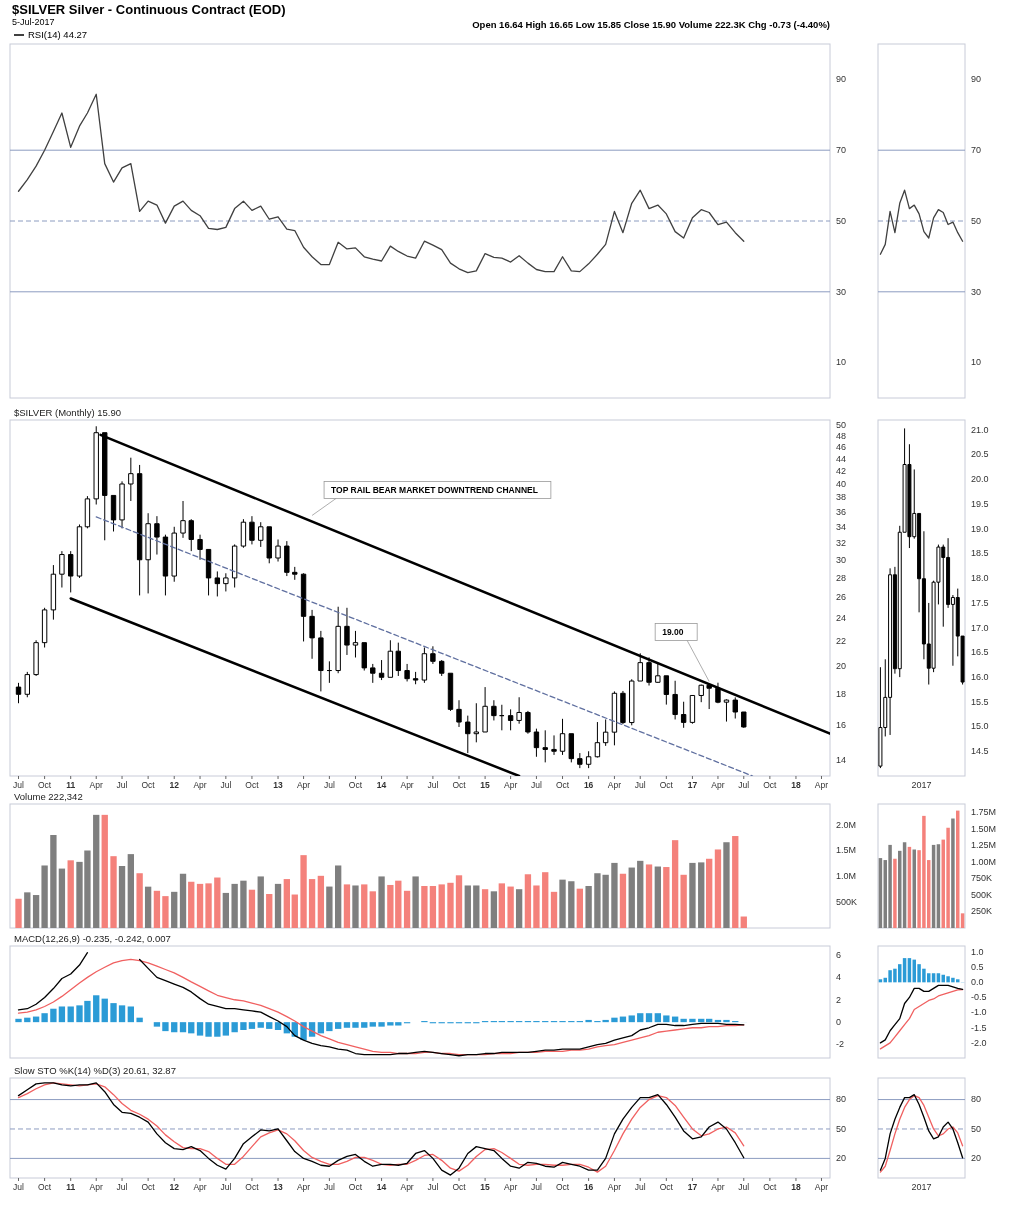 This screenshot has width=1025, height=1209. What do you see at coordinates (980, 528) in the screenshot?
I see `y-tick-label: 19.0` at bounding box center [980, 528].